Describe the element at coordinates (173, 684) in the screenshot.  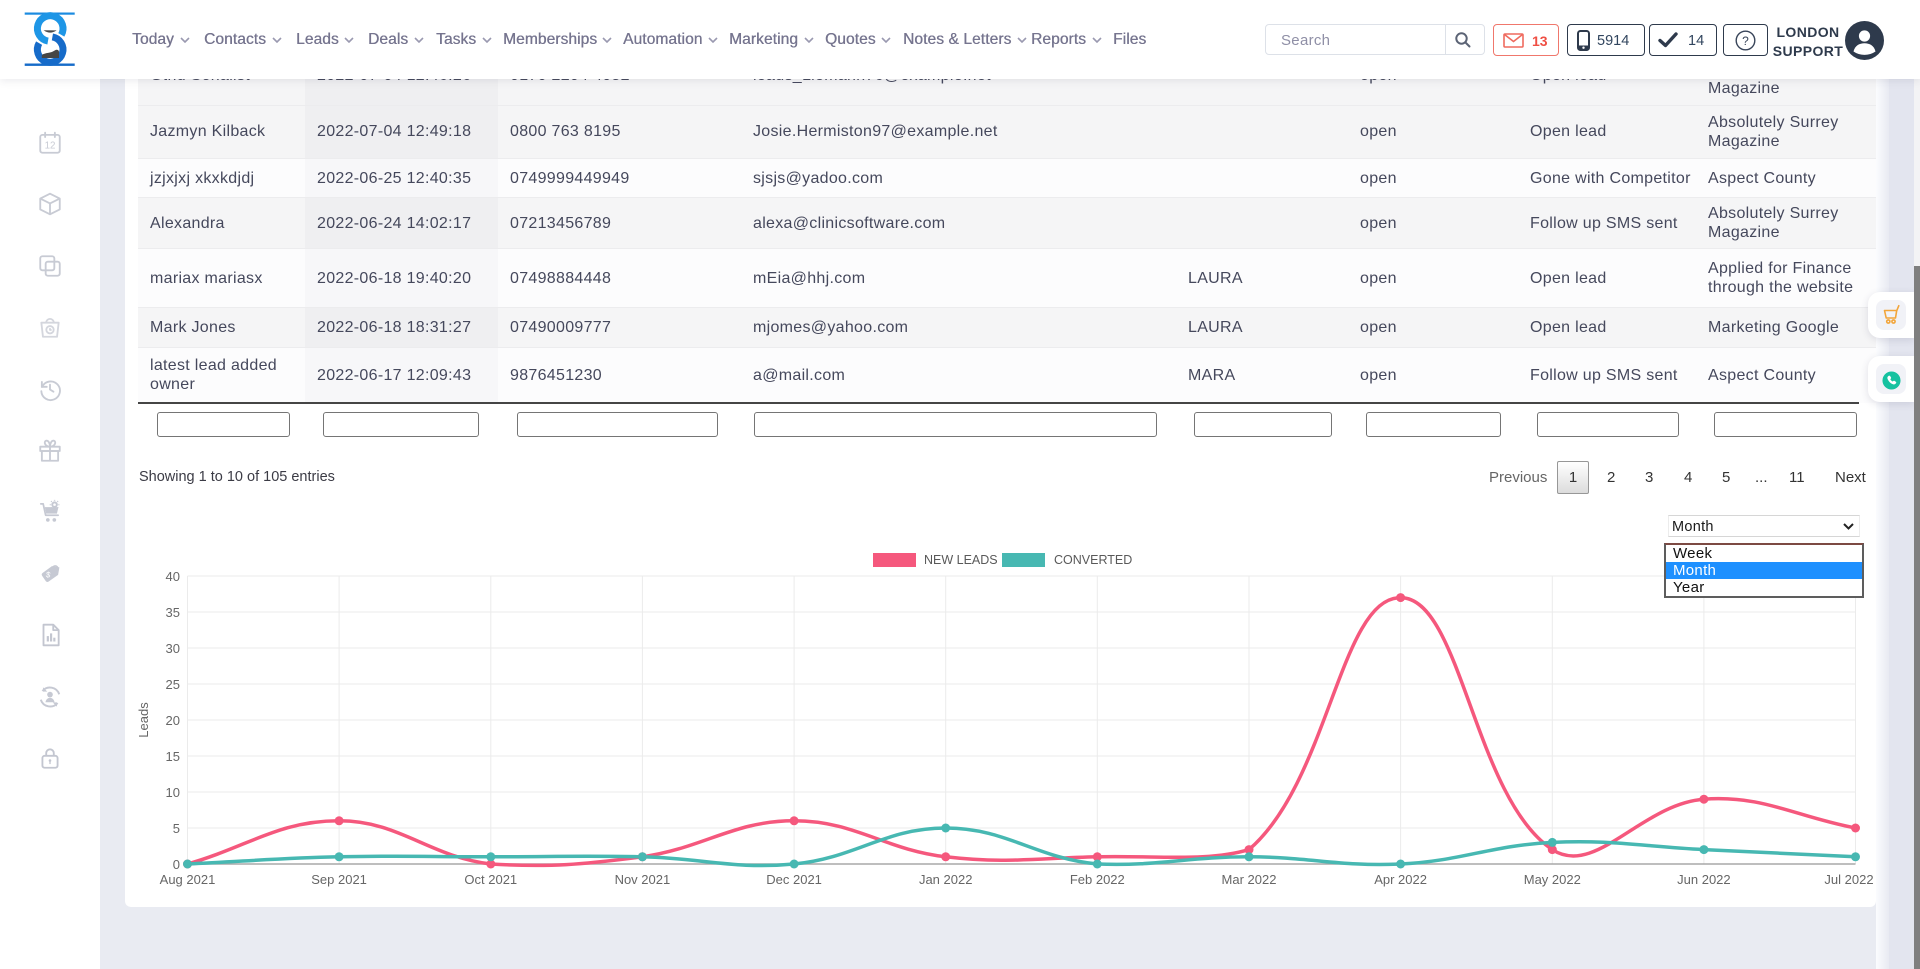
I see `svg-text: 25` at that location.